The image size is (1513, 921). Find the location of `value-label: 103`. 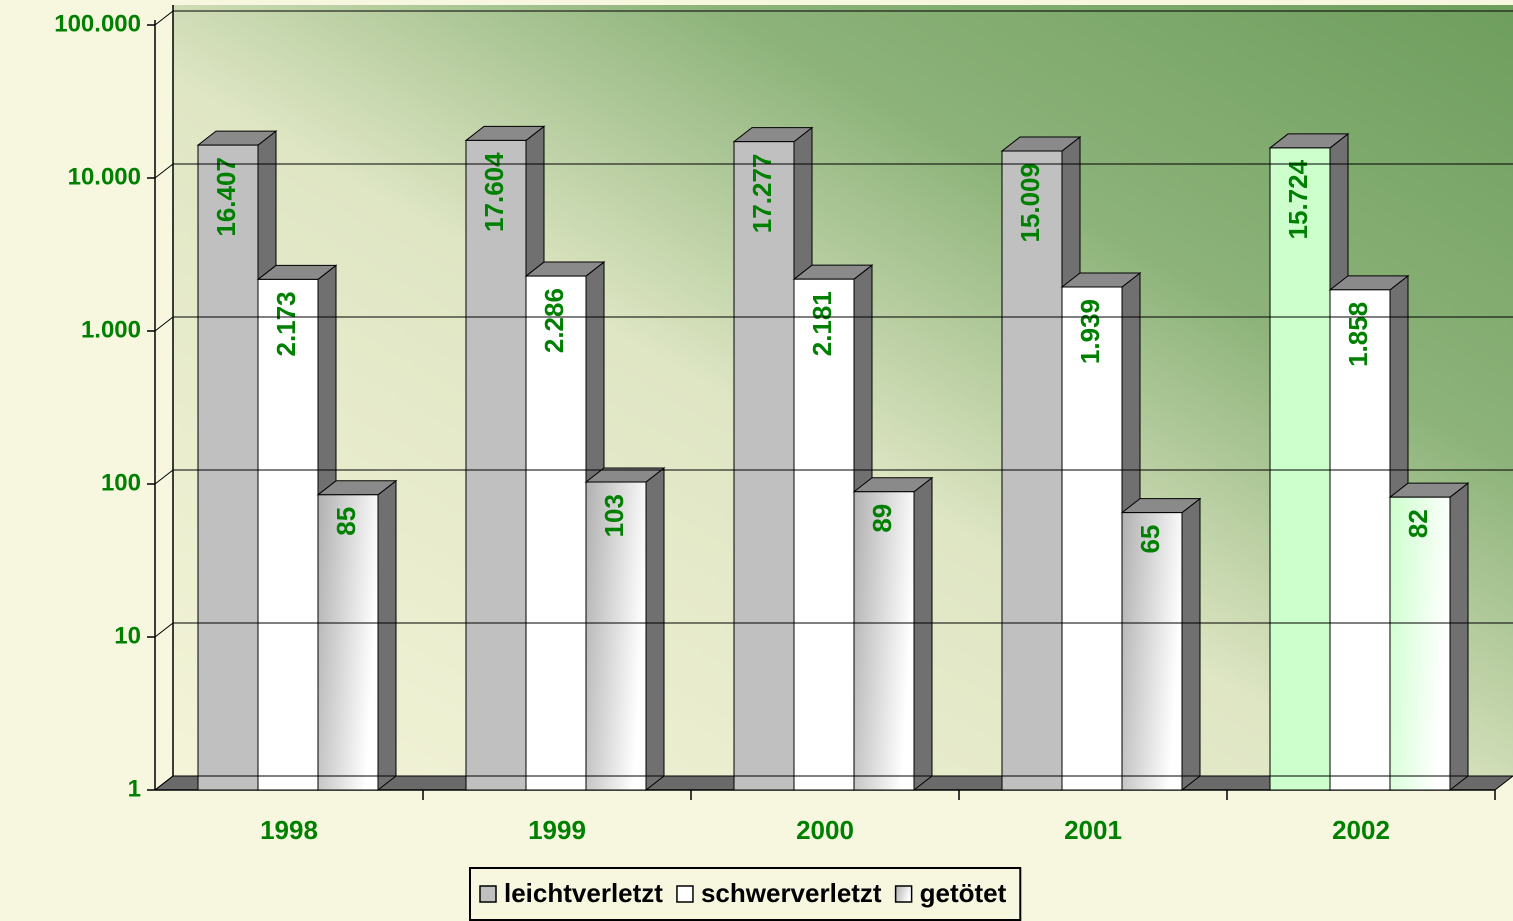

value-label: 103 is located at coordinates (614, 515).